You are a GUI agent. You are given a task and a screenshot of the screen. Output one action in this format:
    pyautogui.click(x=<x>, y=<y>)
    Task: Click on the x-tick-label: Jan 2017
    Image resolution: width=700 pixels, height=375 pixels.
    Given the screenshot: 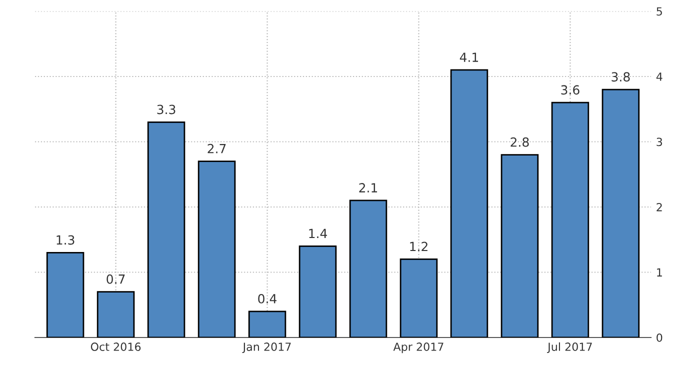 What is the action you would take?
    pyautogui.click(x=266, y=348)
    